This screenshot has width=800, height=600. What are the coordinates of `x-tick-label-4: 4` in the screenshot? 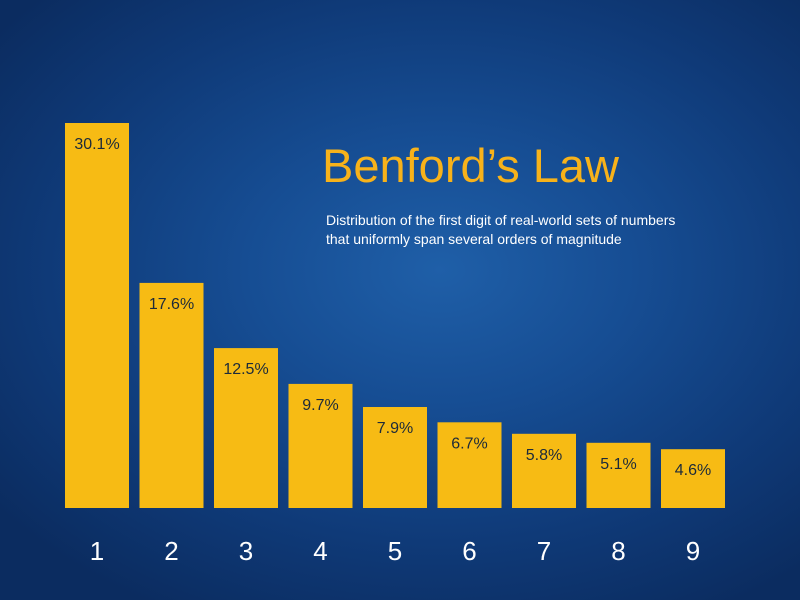 It's located at (320, 551).